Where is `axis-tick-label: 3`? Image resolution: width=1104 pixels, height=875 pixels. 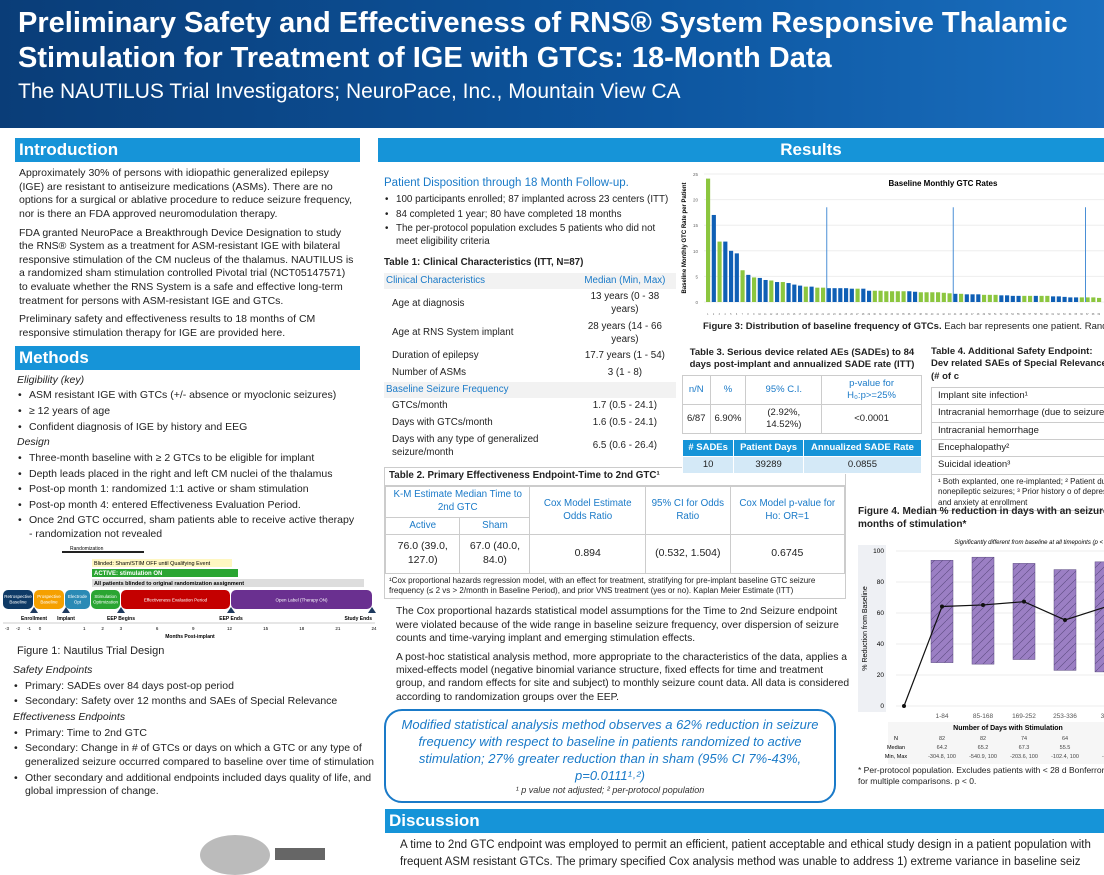 axis-tick-label: 3 is located at coordinates (121, 628).